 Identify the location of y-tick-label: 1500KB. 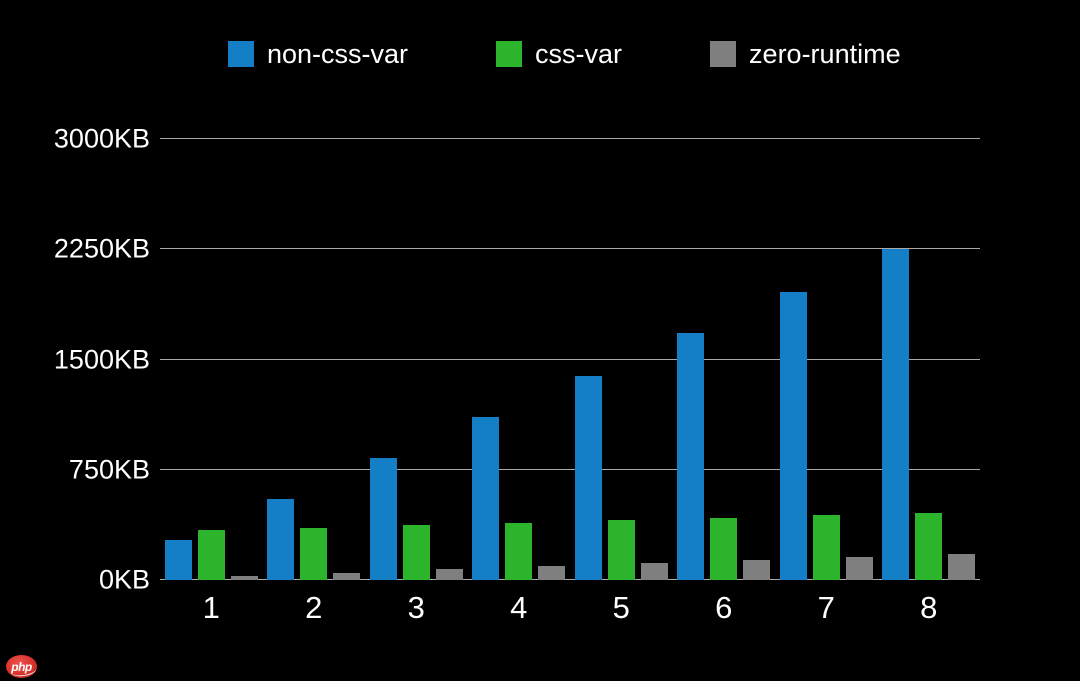
(101, 359).